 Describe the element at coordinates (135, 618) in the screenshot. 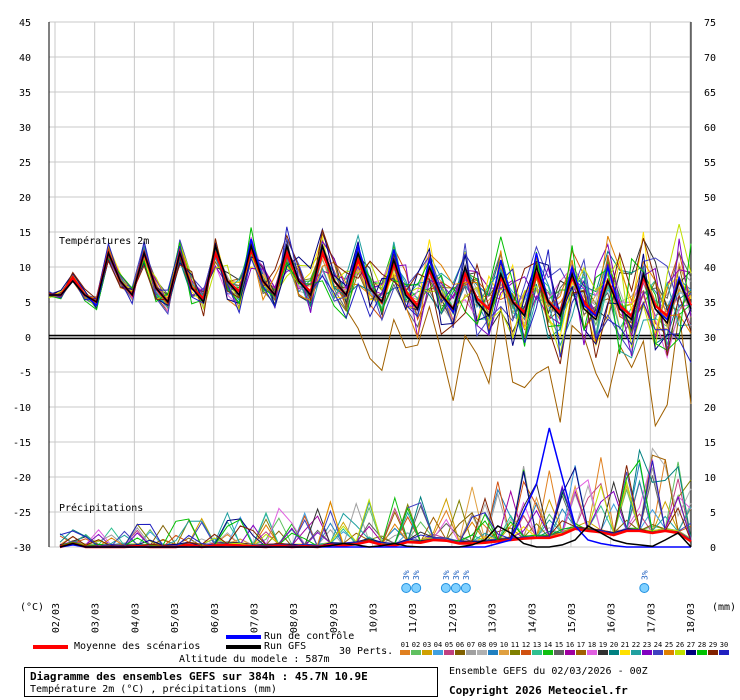

I see `x-tick-label: 04/03` at that location.